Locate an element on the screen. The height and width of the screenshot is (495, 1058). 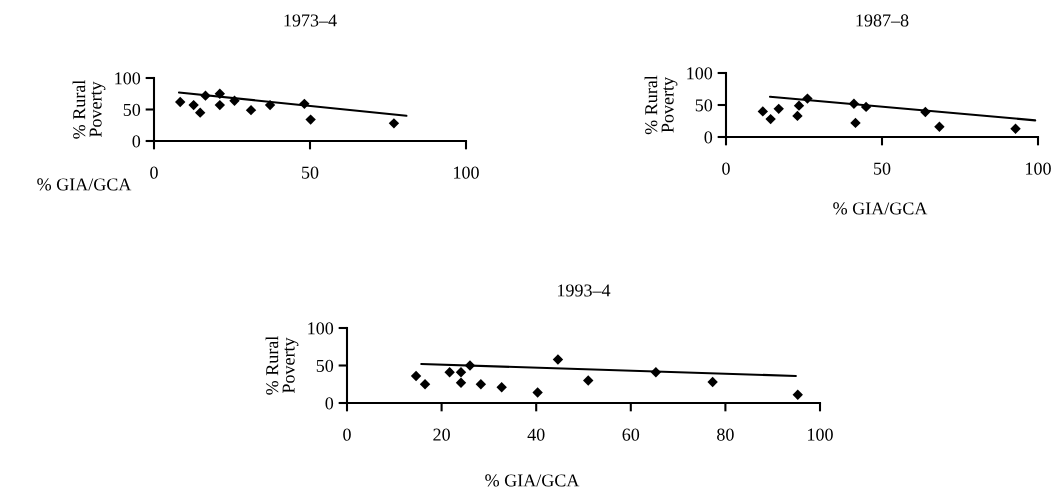
x-tick-label: 20 is located at coordinates (441, 434).